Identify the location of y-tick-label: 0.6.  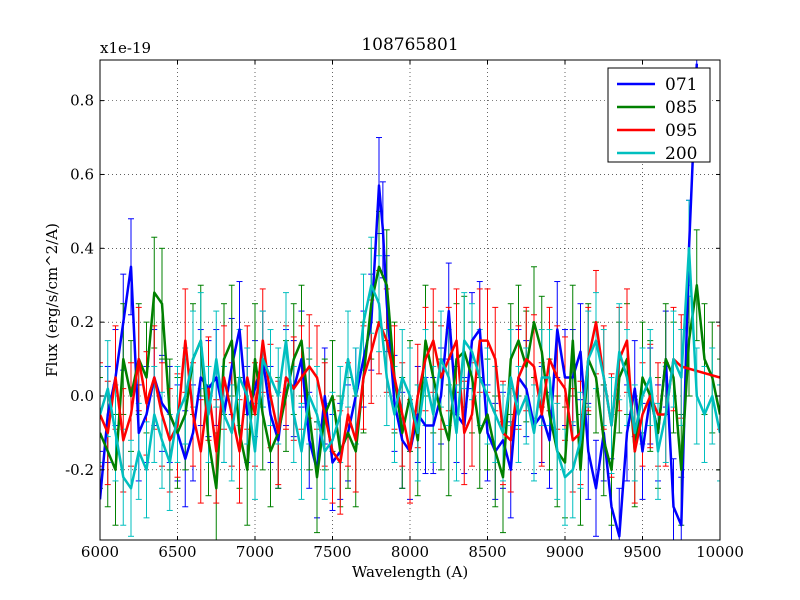
(82, 174).